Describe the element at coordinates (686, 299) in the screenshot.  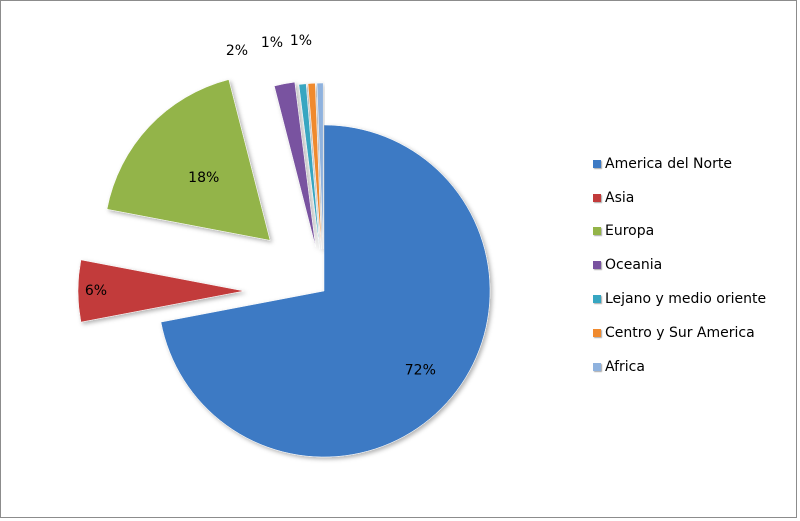
I see `legend-label: Lejano y medio oriente` at that location.